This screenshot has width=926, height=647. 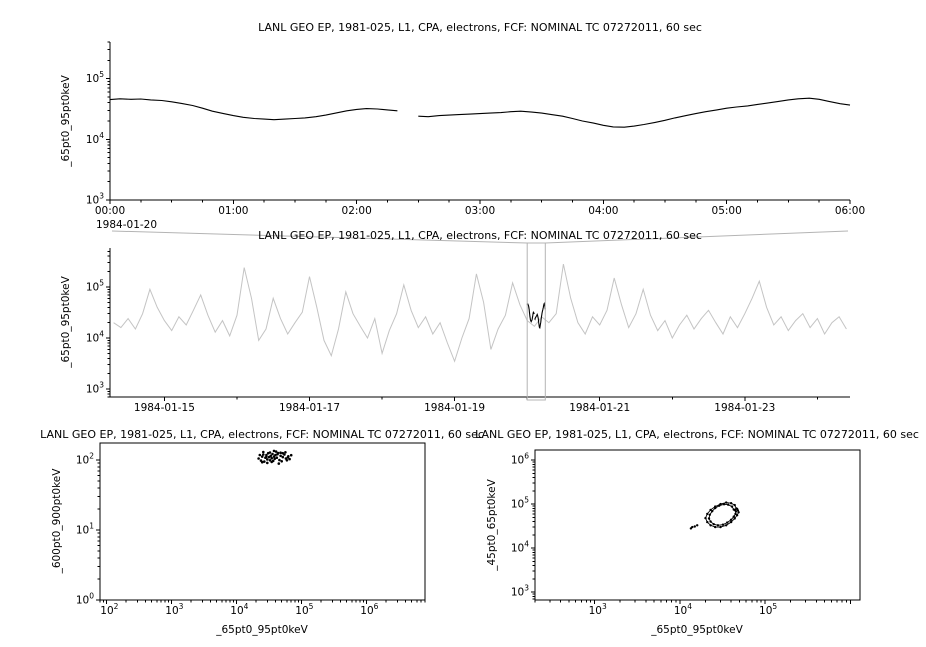 What do you see at coordinates (603, 211) in the screenshot?
I see `svg-text: 04:00` at bounding box center [603, 211].